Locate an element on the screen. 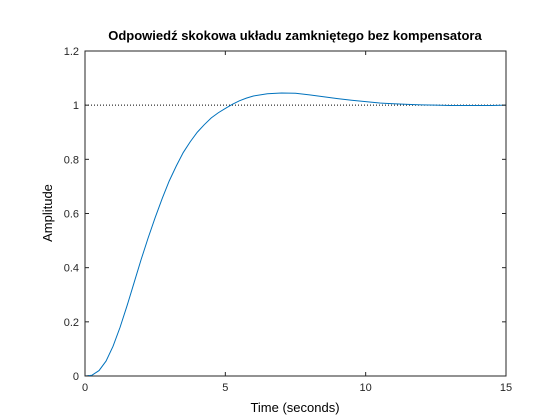  y-tick-label: 1.2 is located at coordinates (71, 52).